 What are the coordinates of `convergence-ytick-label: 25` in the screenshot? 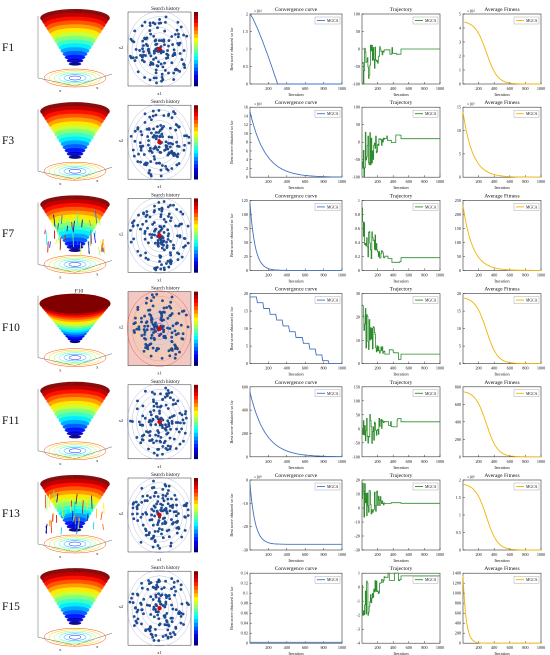 It's located at (246, 256).